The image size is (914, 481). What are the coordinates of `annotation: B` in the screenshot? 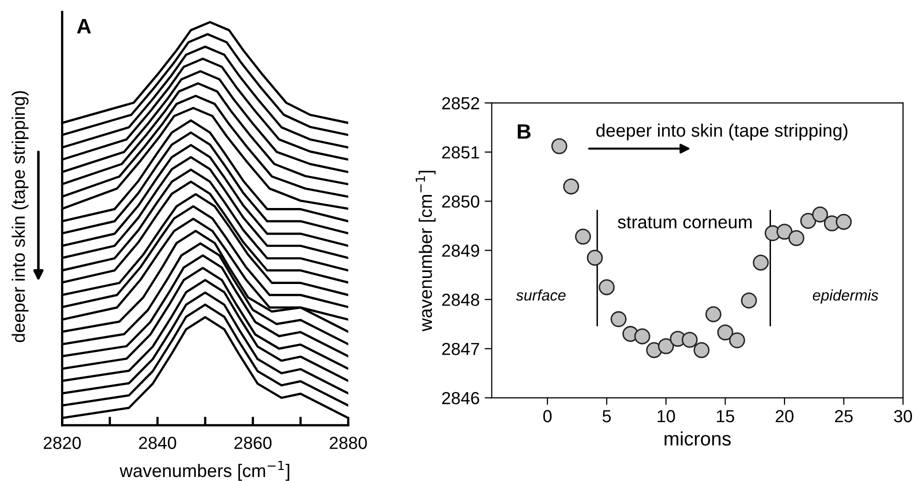 It's located at (524, 131).